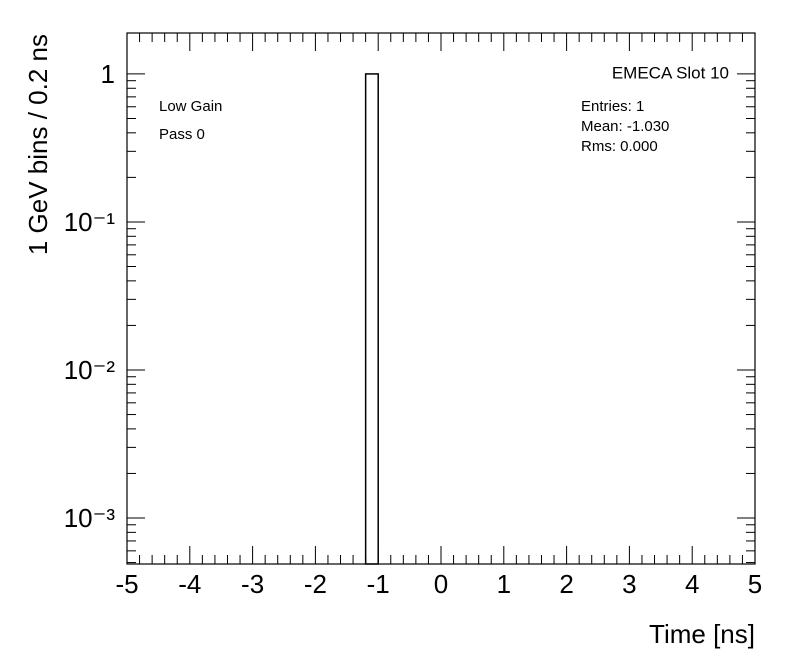  Describe the element at coordinates (315, 584) in the screenshot. I see `x-tick-label: -2` at that location.